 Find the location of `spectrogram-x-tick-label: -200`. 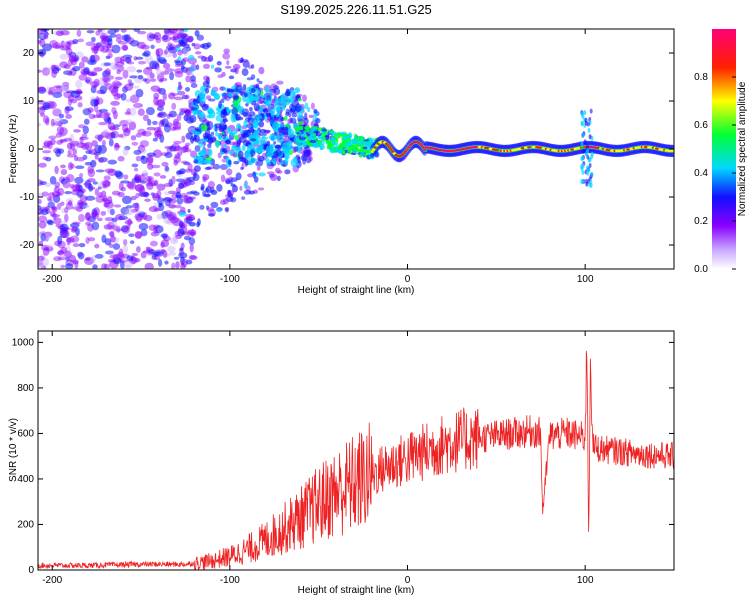

spectrogram-x-tick-label: -200 is located at coordinates (52, 279).